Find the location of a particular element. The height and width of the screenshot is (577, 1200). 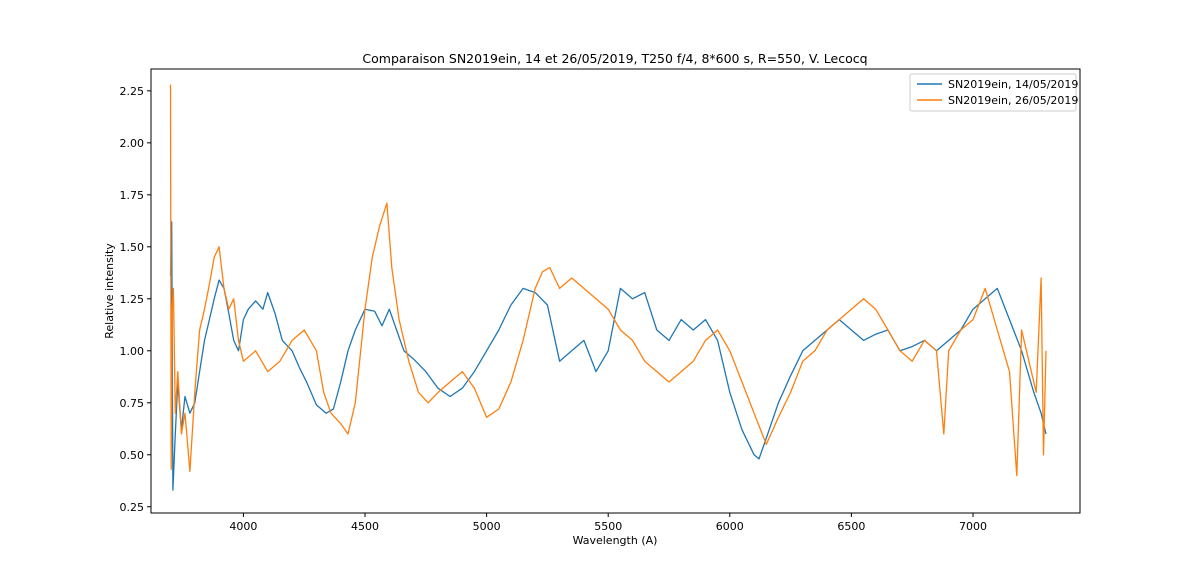

x-tick-label: 7000 is located at coordinates (973, 526).